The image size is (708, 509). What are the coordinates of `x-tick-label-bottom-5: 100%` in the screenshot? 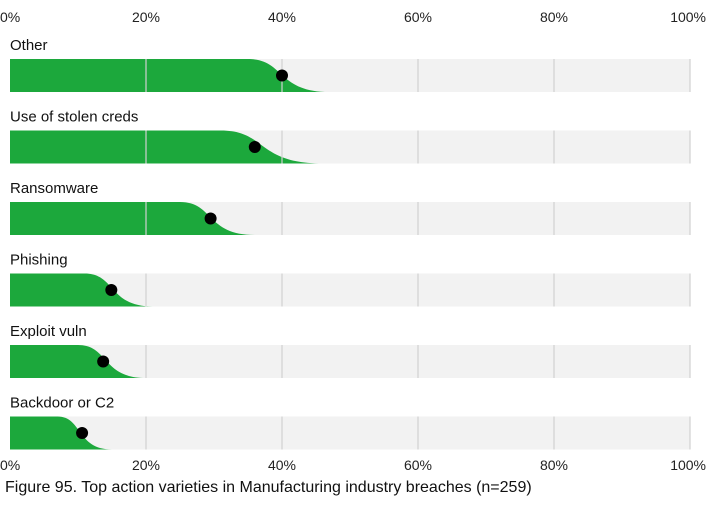 It's located at (688, 465).